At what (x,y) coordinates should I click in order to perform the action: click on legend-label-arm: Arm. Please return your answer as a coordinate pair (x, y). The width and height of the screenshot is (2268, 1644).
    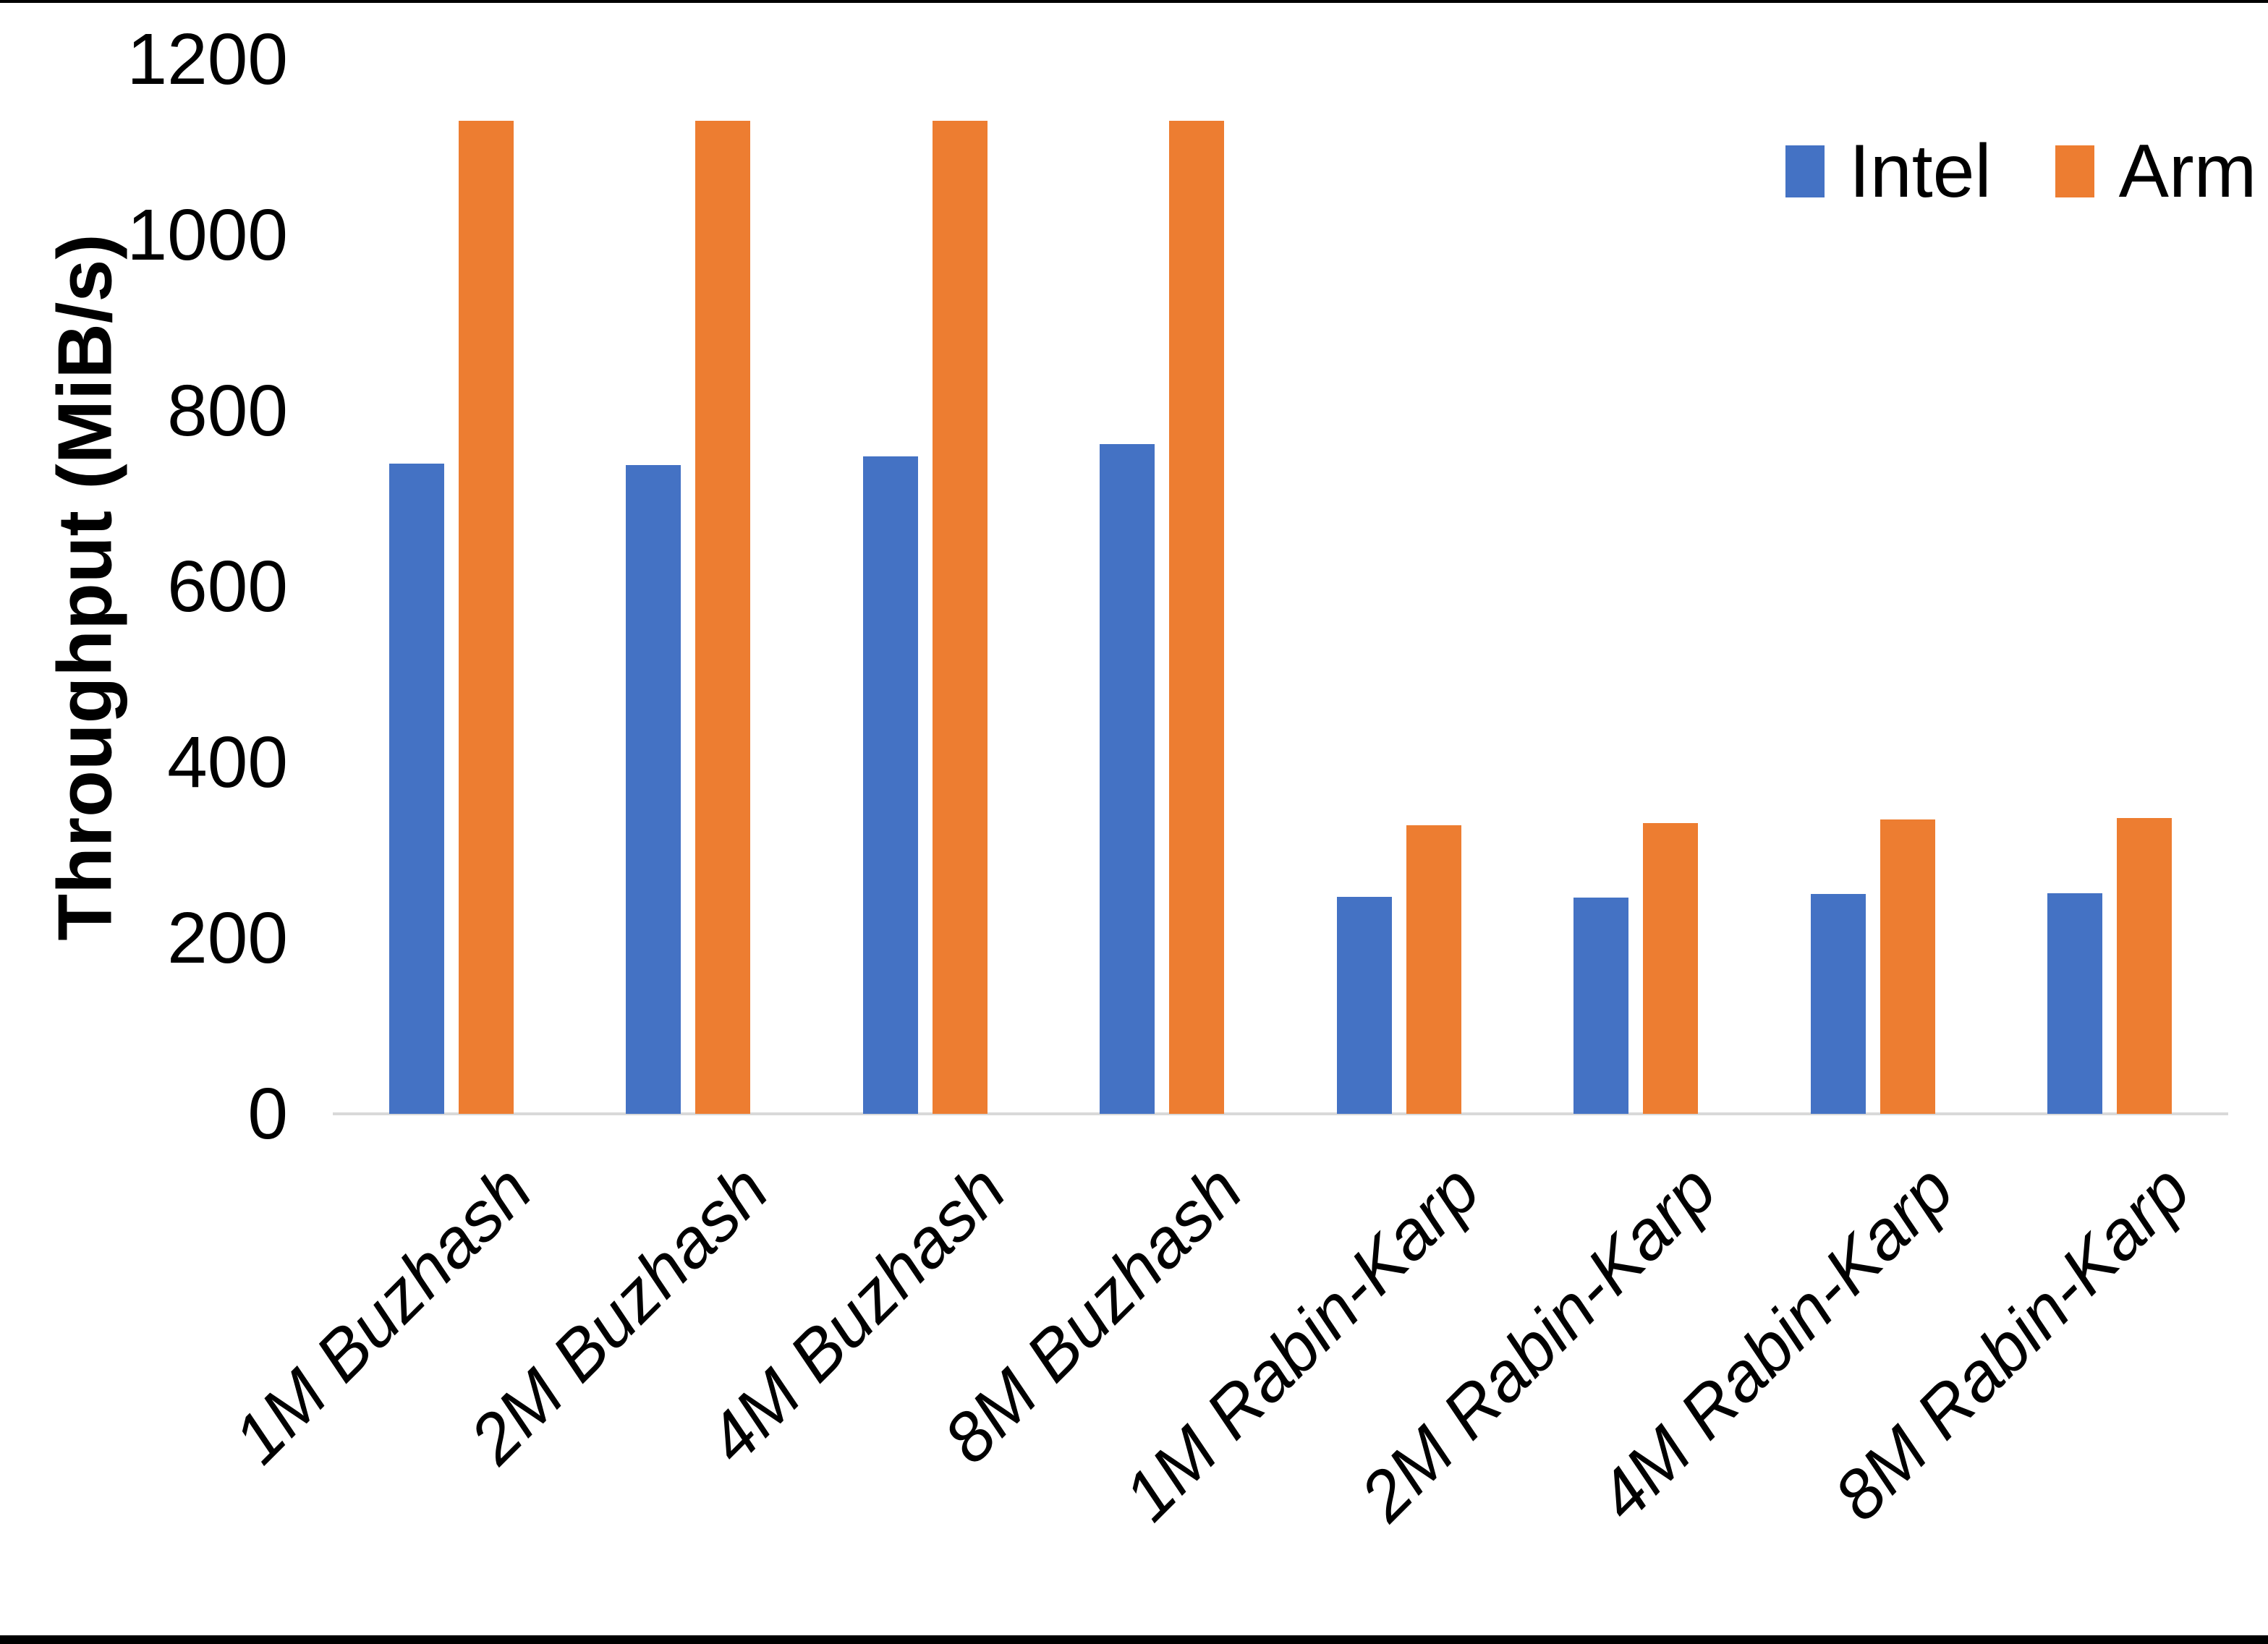
    Looking at the image, I should click on (2187, 171).